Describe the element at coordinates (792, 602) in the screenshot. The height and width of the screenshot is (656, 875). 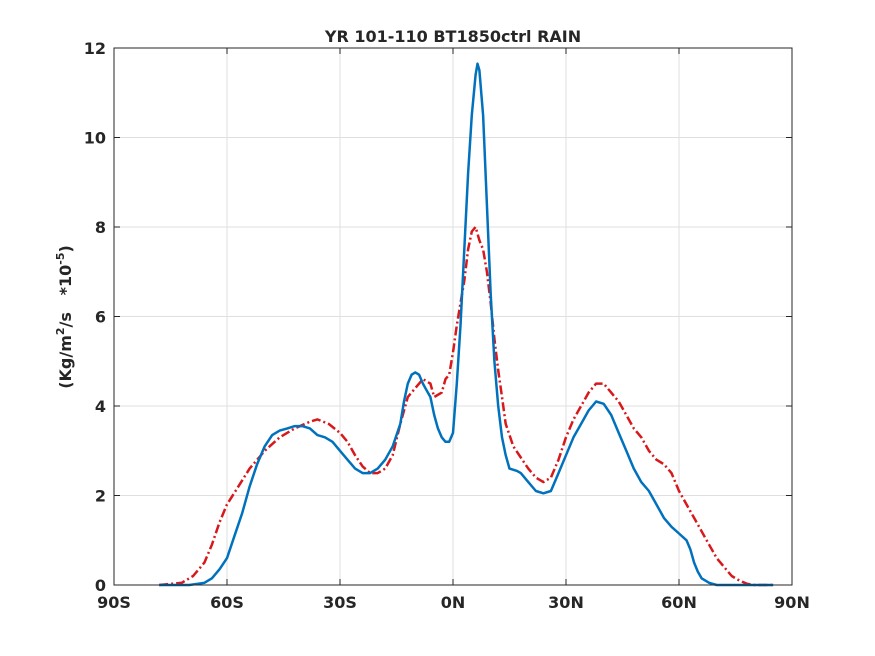
I see `x-tick-label: 90N` at that location.